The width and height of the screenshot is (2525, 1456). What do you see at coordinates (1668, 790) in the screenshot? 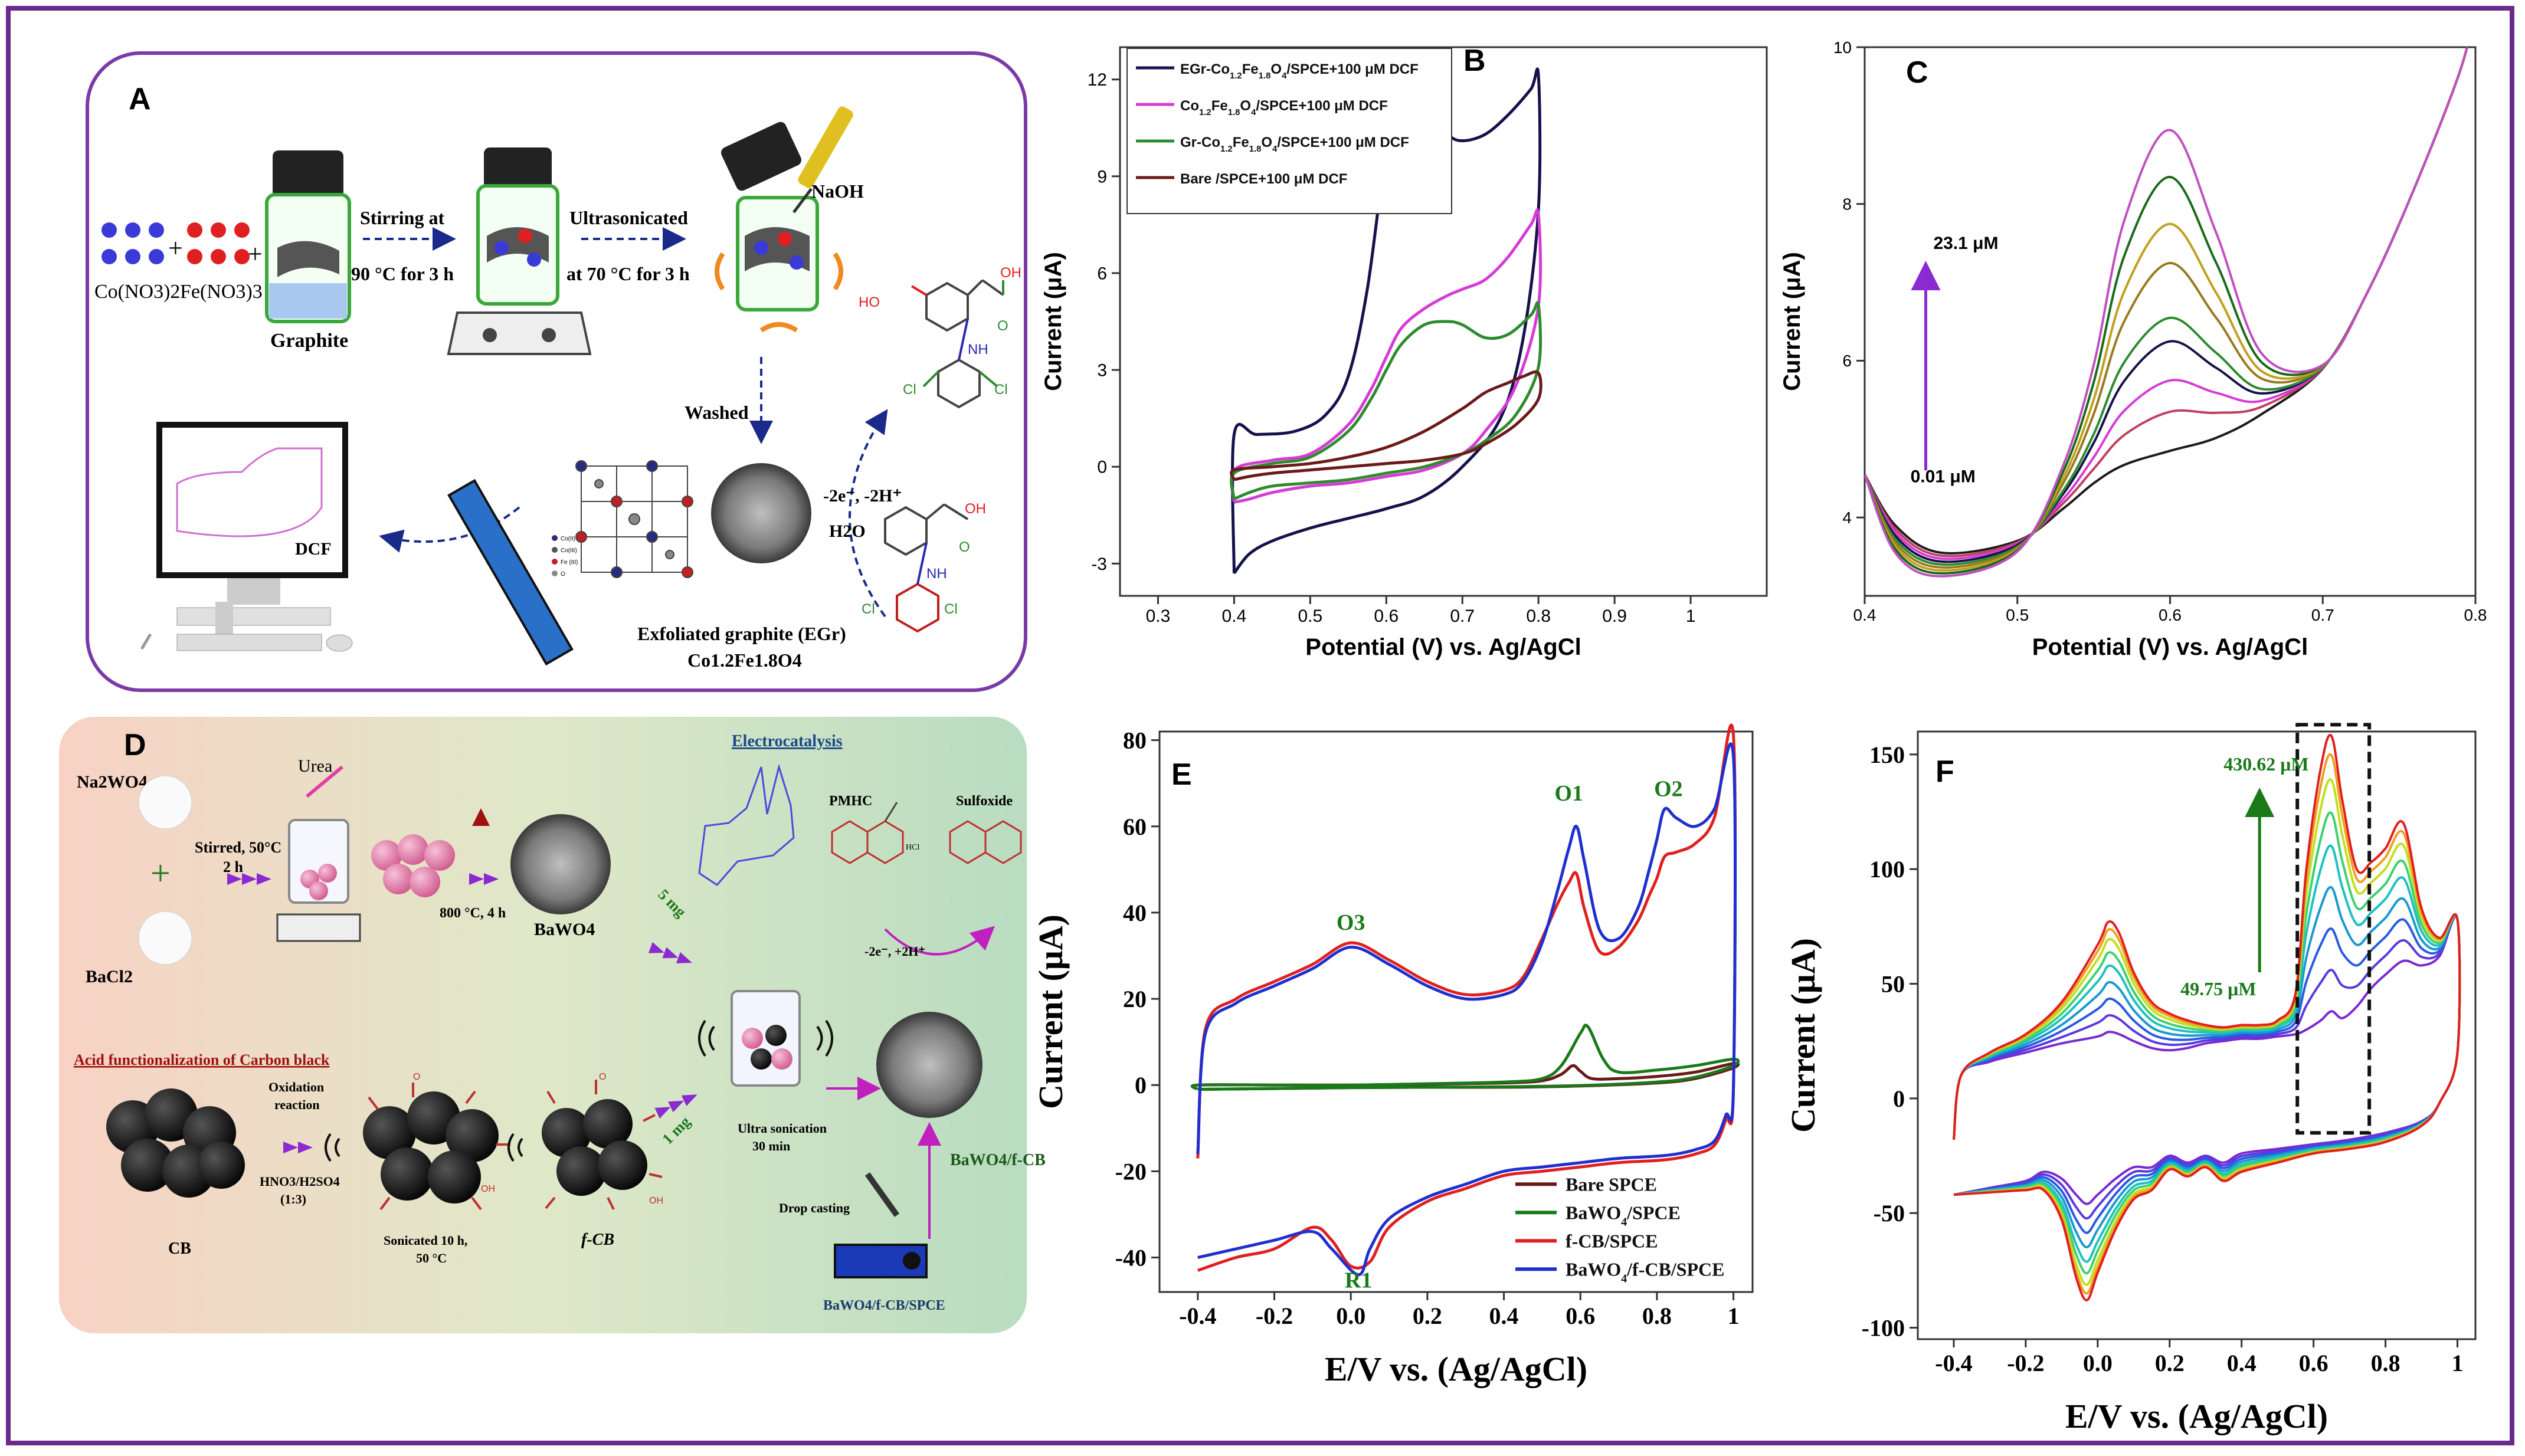
I see `peak-label-o2: O2` at bounding box center [1668, 790].